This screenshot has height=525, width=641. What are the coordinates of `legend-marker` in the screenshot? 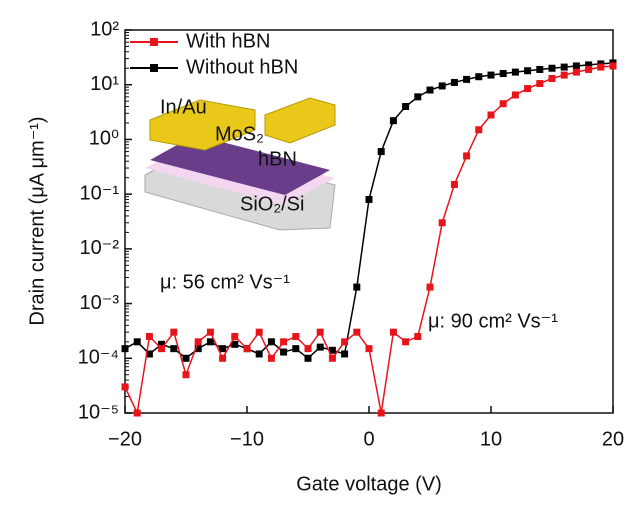 It's located at (154, 68).